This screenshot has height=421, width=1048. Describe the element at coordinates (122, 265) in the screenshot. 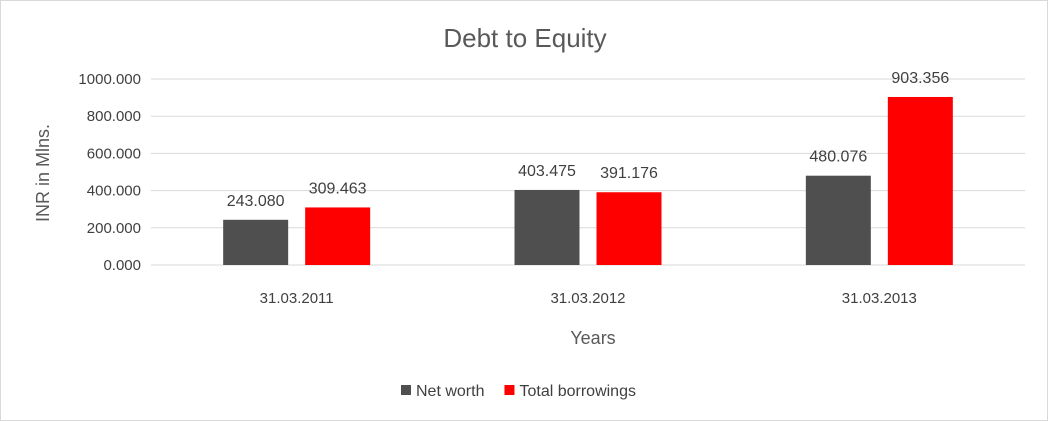

I see `y-tick-label: 0.000` at that location.